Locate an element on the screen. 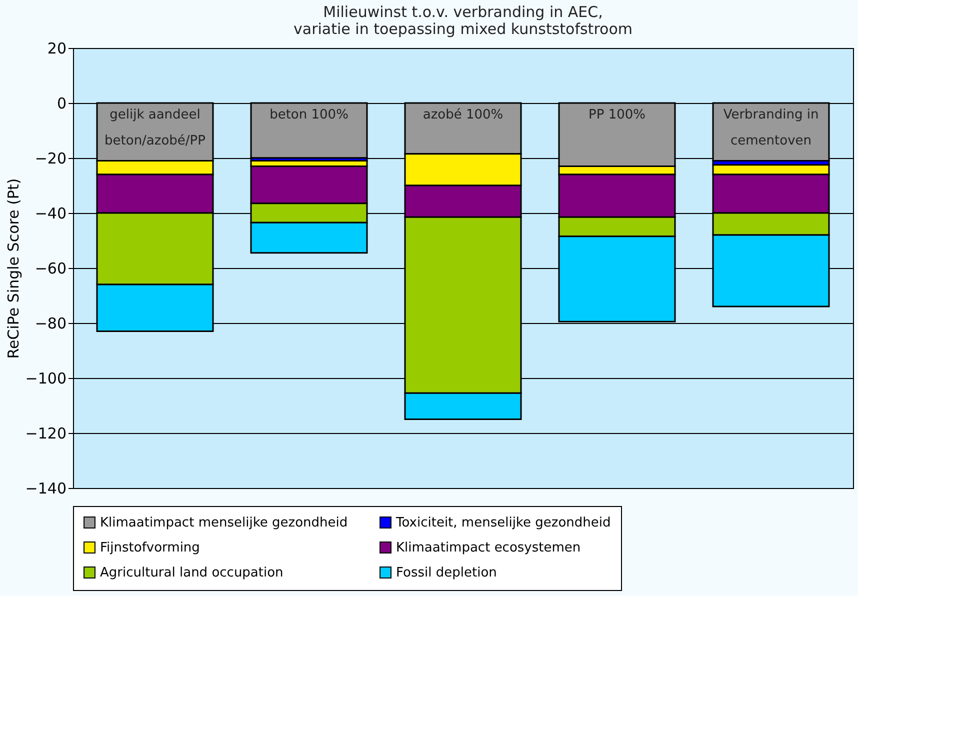 The image size is (961, 743). x-tick-label: PP 100% is located at coordinates (617, 115).